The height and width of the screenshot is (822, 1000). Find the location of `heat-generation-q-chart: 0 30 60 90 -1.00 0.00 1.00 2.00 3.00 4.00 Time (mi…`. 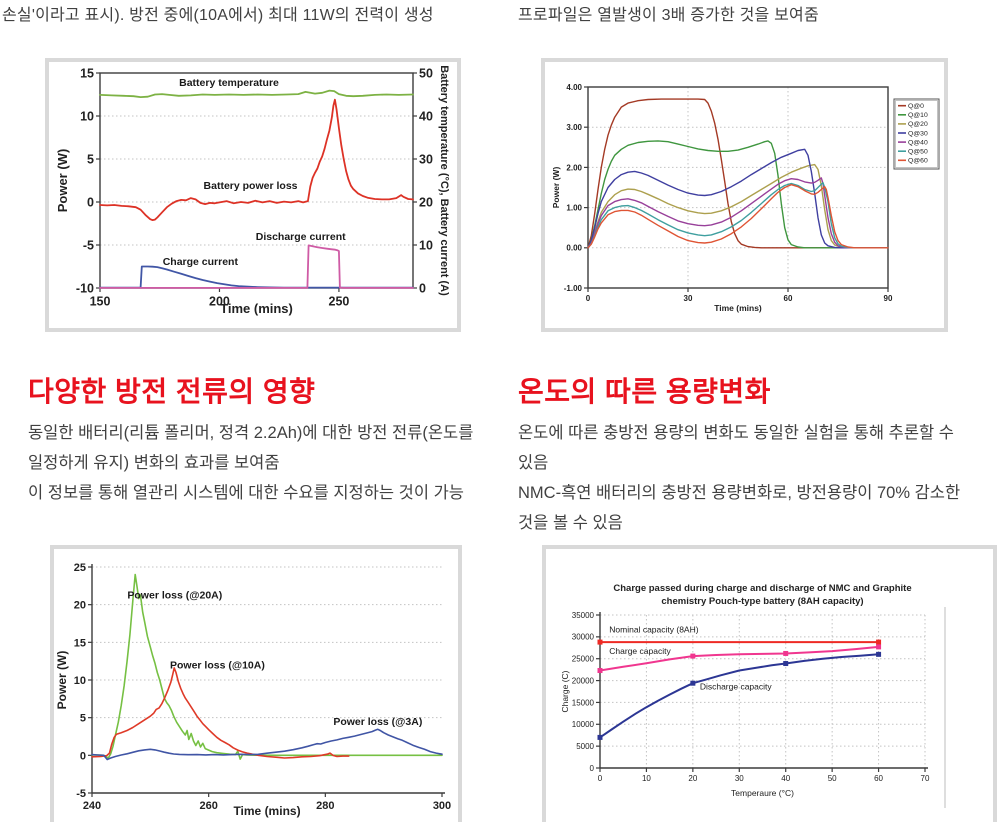

heat-generation-q-chart: 0 30 60 90 -1.00 0.00 1.00 2.00 3.00 4.00 Time (mi… is located at coordinates (744, 197).